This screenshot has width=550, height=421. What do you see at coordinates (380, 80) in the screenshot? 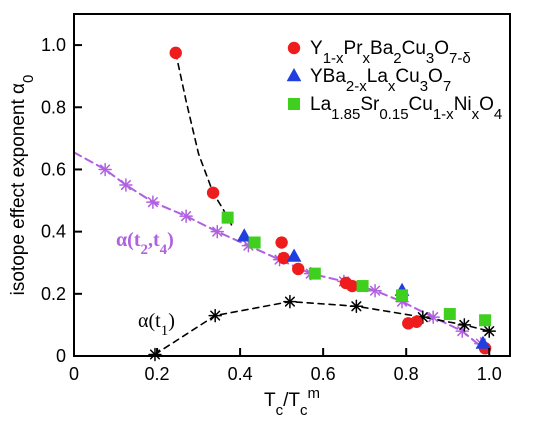
I see `legend-label-1: YBa2-xLaxCu3O7` at bounding box center [380, 80].